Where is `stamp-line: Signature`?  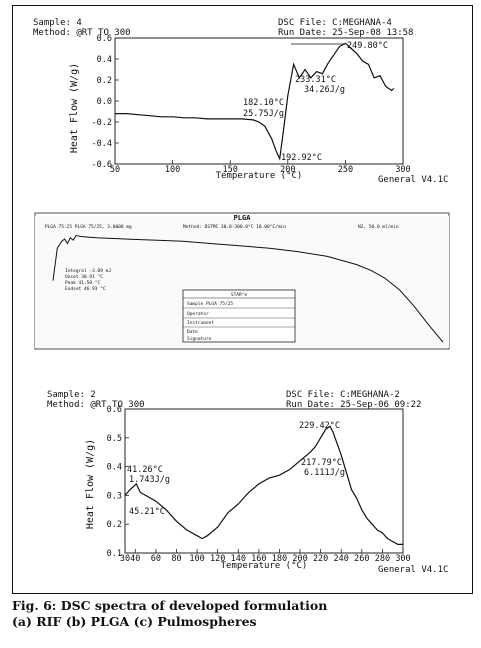
stamp-line: Signature is located at coordinates (199, 339).